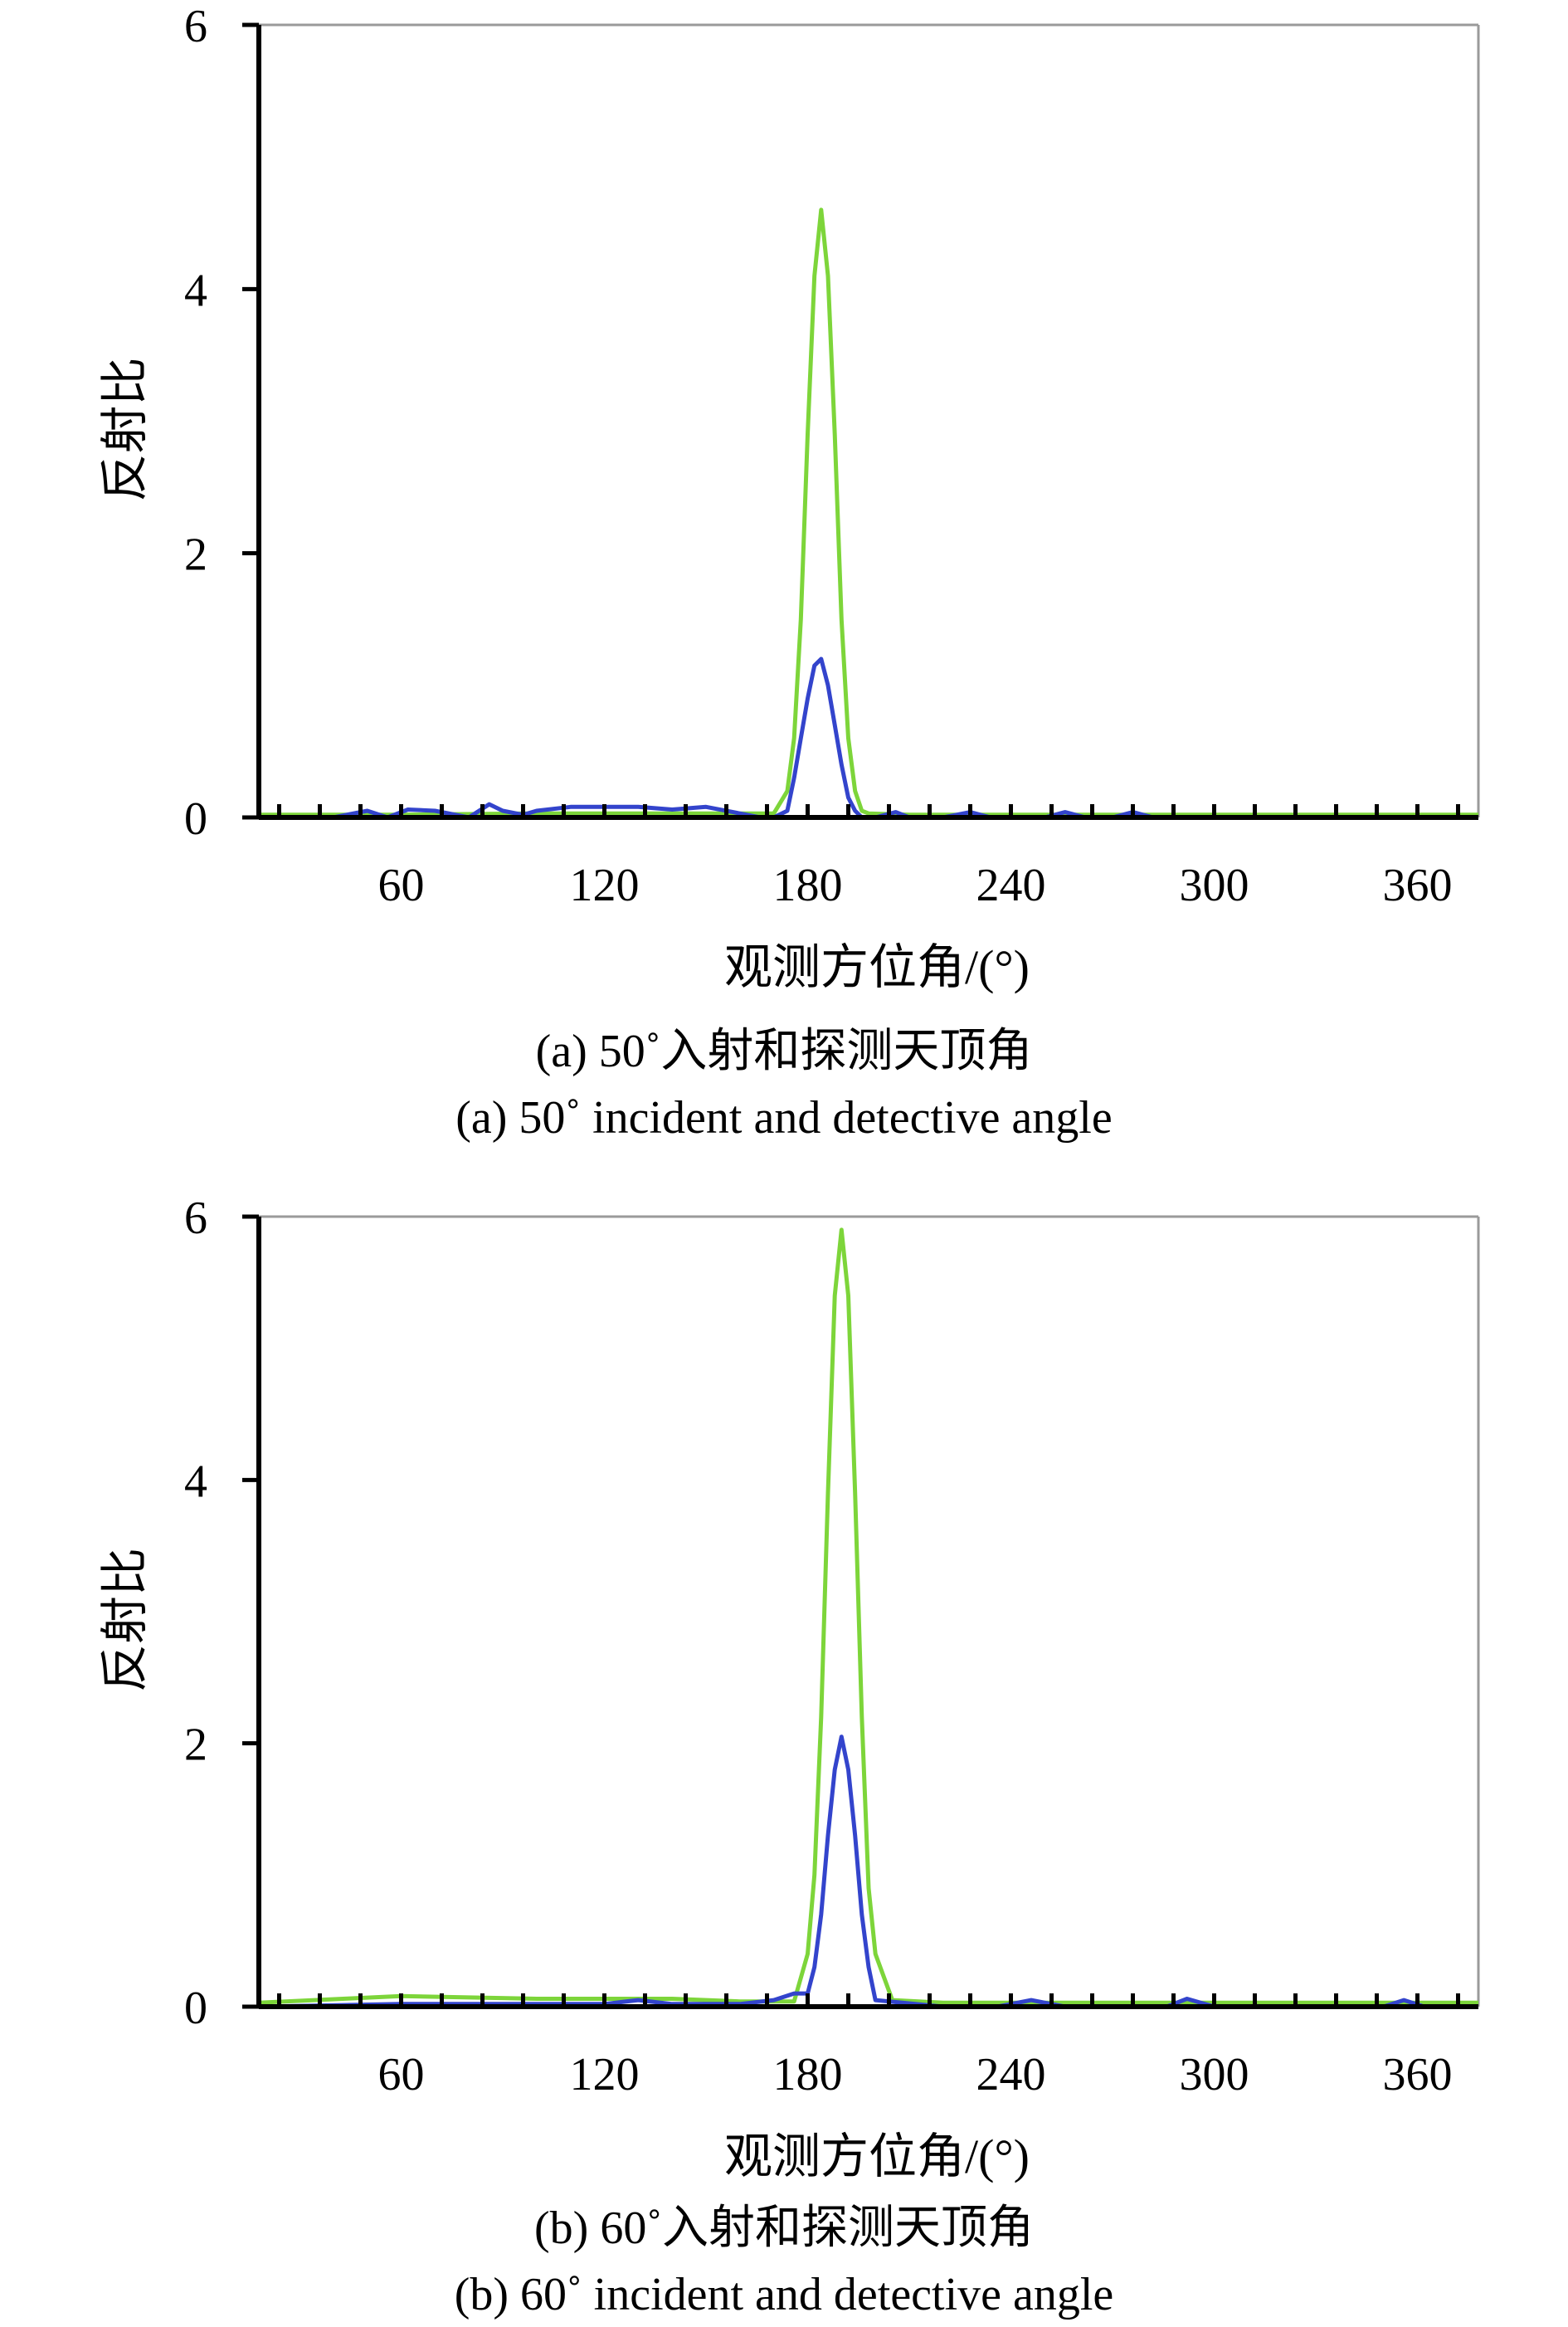 The width and height of the screenshot is (1568, 2327). Describe the element at coordinates (784, 2294) in the screenshot. I see `caption-en-b: (b) 60˚ incident and detective angle` at that location.